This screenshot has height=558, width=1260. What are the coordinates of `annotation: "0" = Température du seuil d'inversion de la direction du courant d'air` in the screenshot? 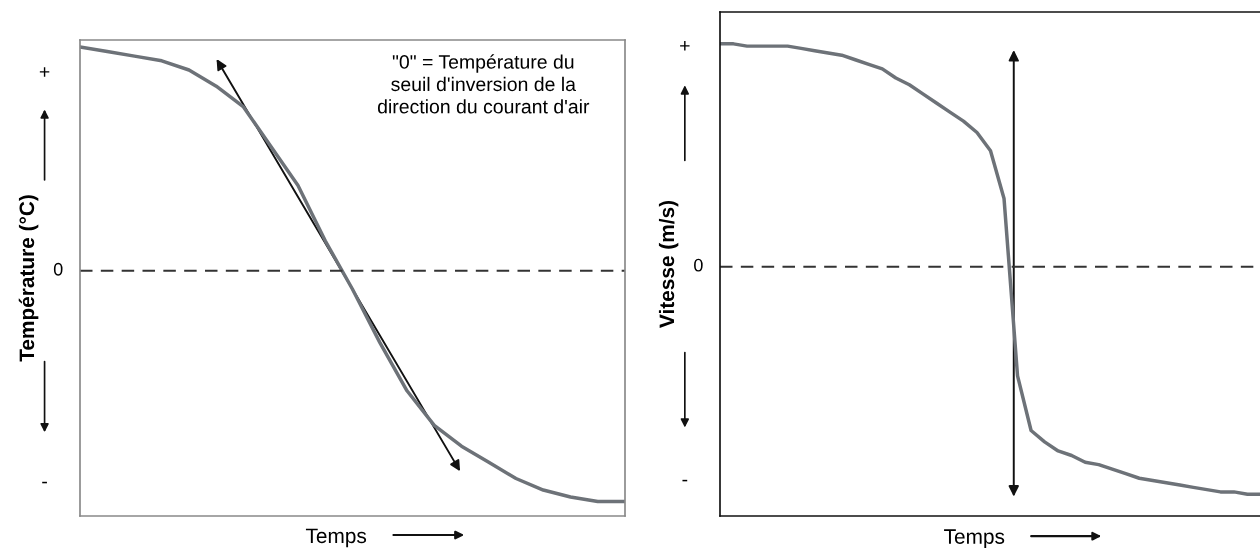 It's located at (483, 84).